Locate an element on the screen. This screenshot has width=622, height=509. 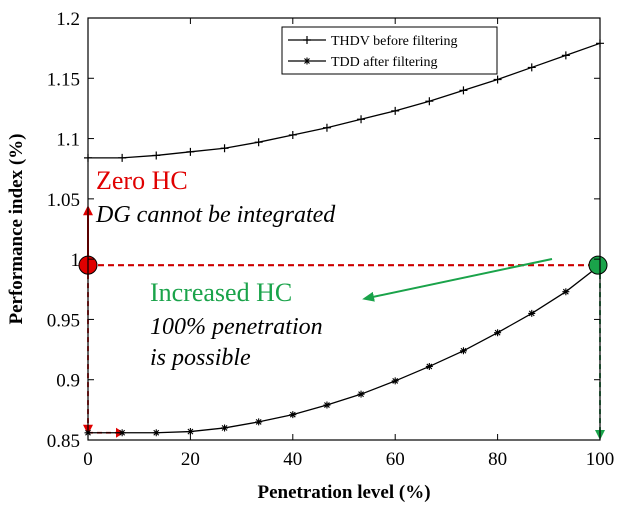
legend-star-marker is located at coordinates (307, 61).